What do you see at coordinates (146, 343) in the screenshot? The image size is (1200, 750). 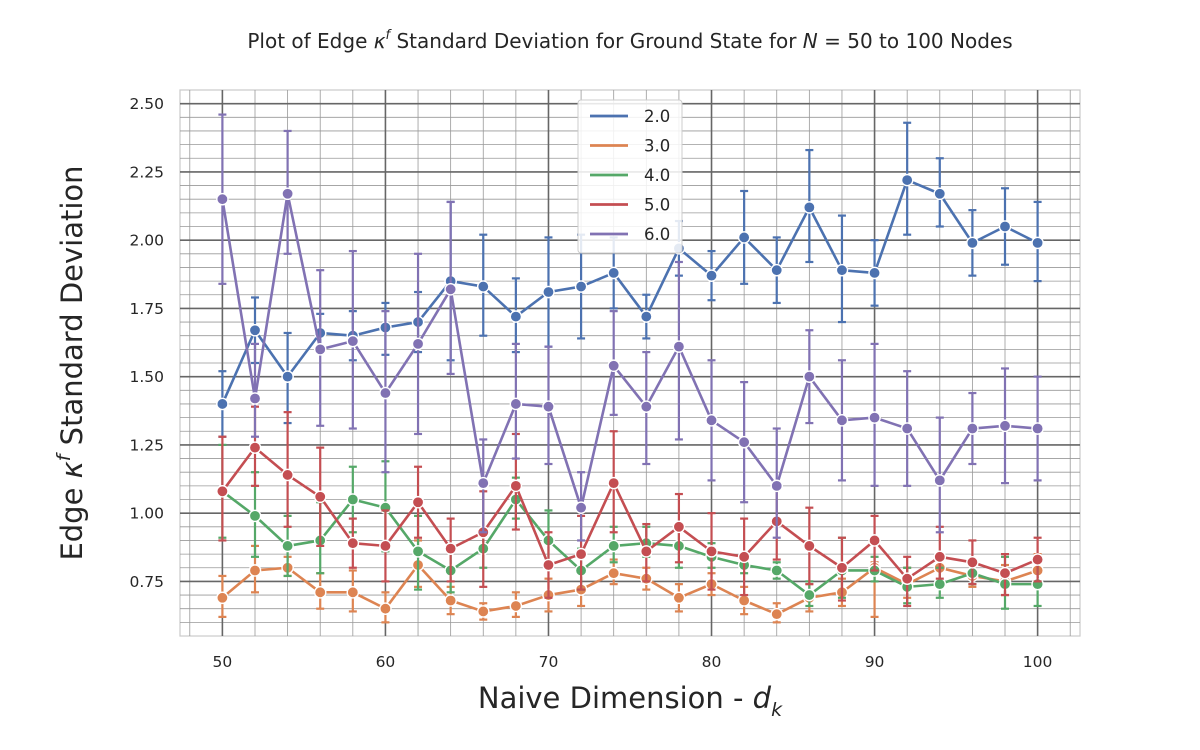 I see `y-axis-ticks: 0.75 1.00 1.25 1.50 1.75 2.00 2.25 2.50` at bounding box center [146, 343].